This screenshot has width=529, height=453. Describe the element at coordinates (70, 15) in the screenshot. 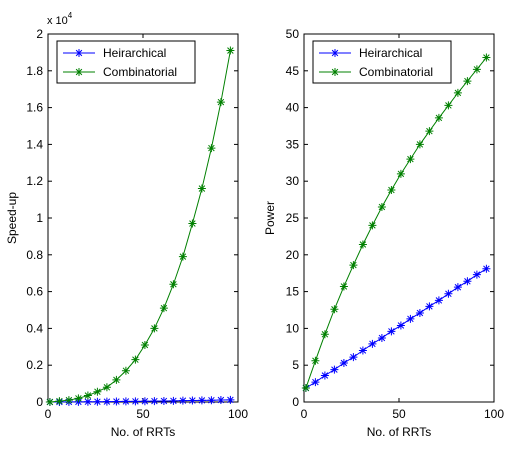

I see `speedup-y-multiplier-exponent: 4` at that location.